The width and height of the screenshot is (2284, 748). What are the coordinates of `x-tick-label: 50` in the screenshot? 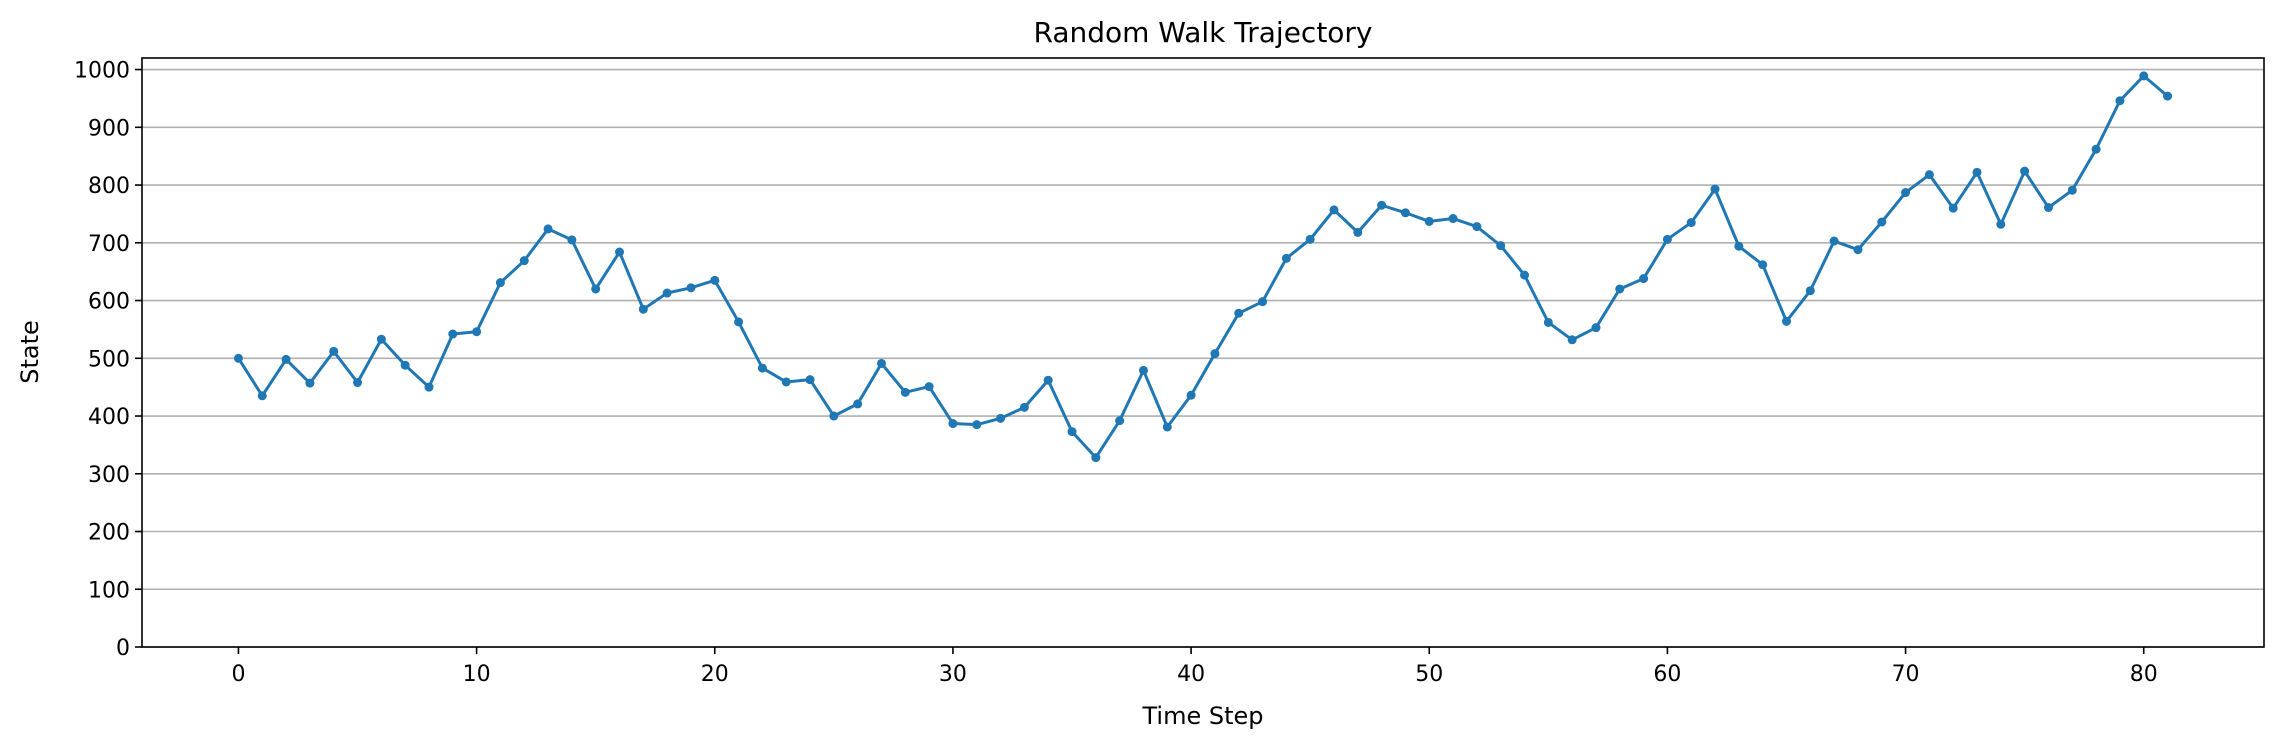 It's located at (1429, 674).